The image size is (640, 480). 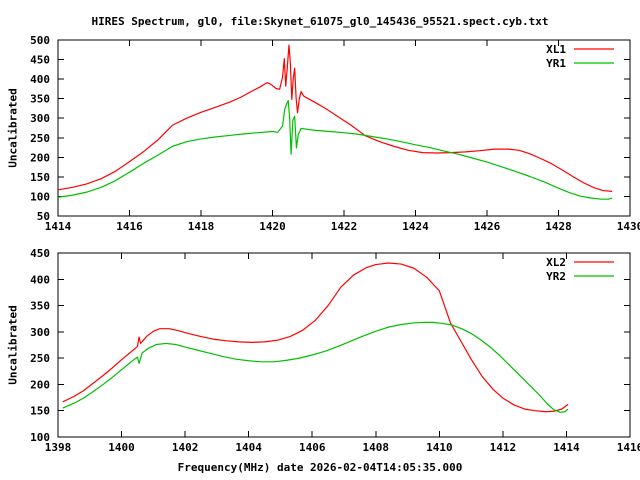 What do you see at coordinates (58, 447) in the screenshot?
I see `x-tick-label: 1398` at bounding box center [58, 447].